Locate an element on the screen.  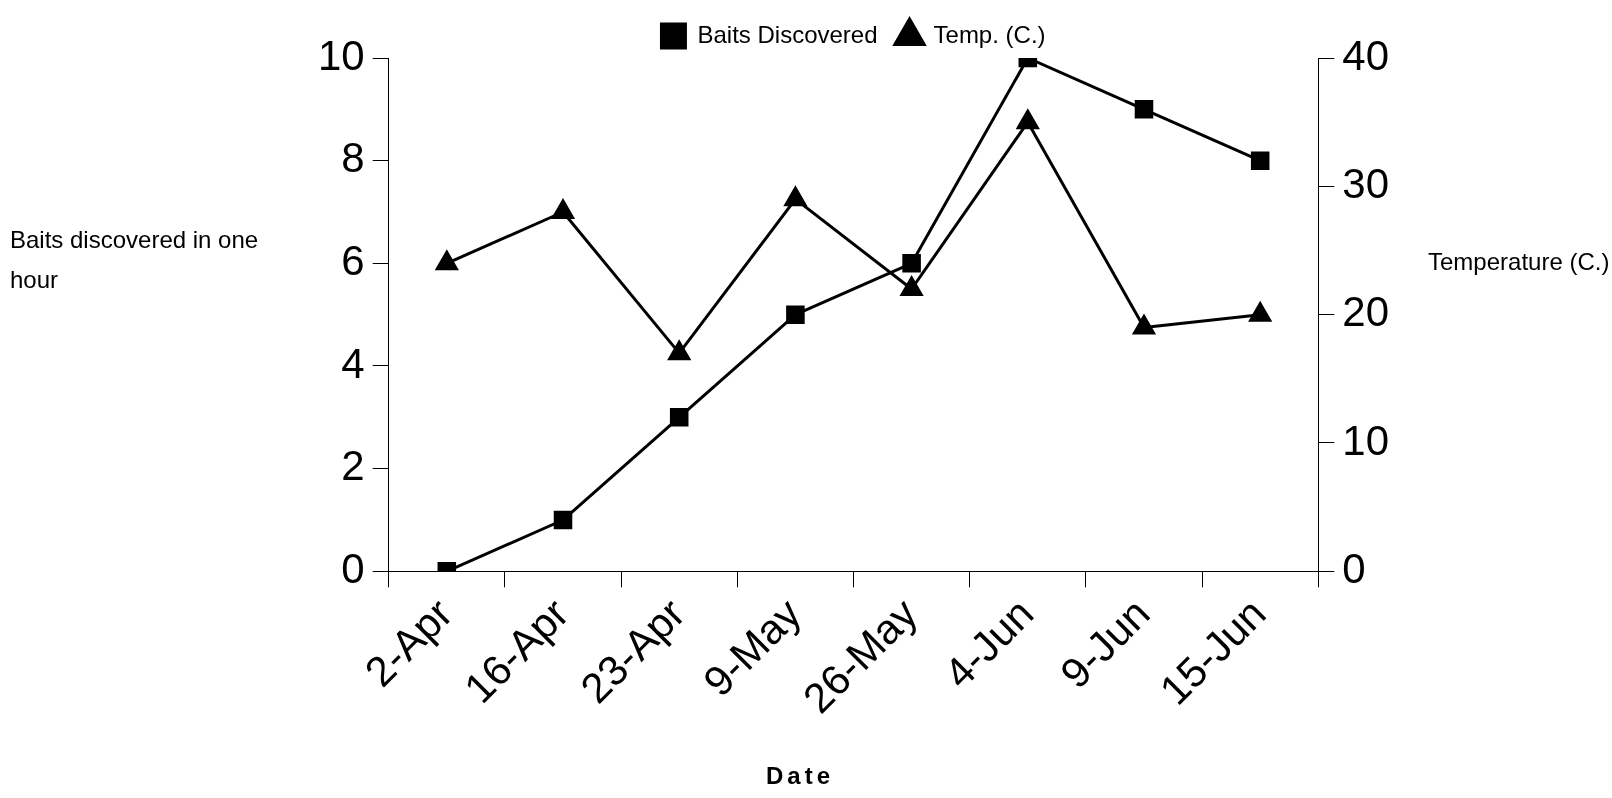
y2-tick-label: 0 is located at coordinates (1354, 568).